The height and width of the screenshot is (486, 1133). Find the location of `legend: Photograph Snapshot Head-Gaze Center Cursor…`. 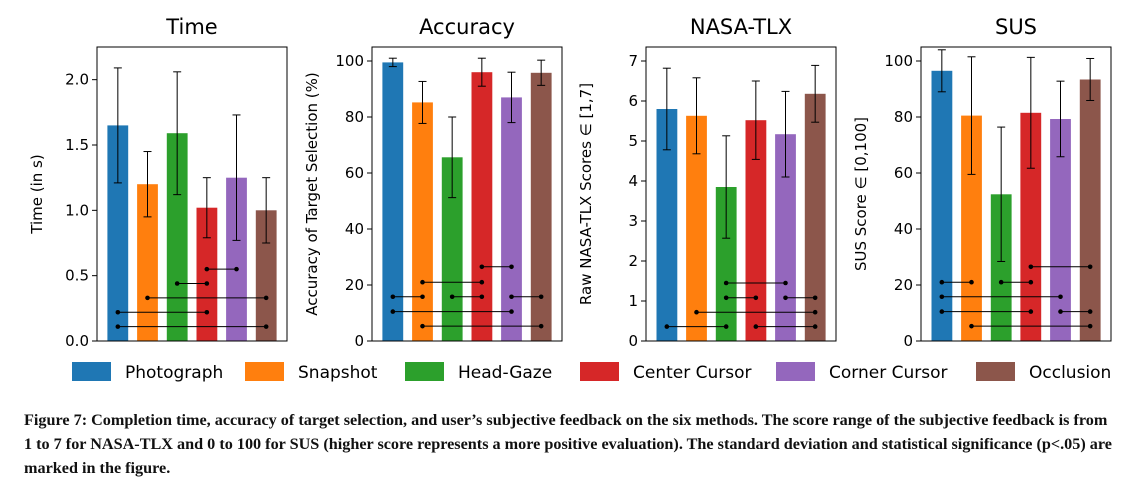

legend: Photograph Snapshot Head-Gaze Center Cursor… is located at coordinates (591, 372).